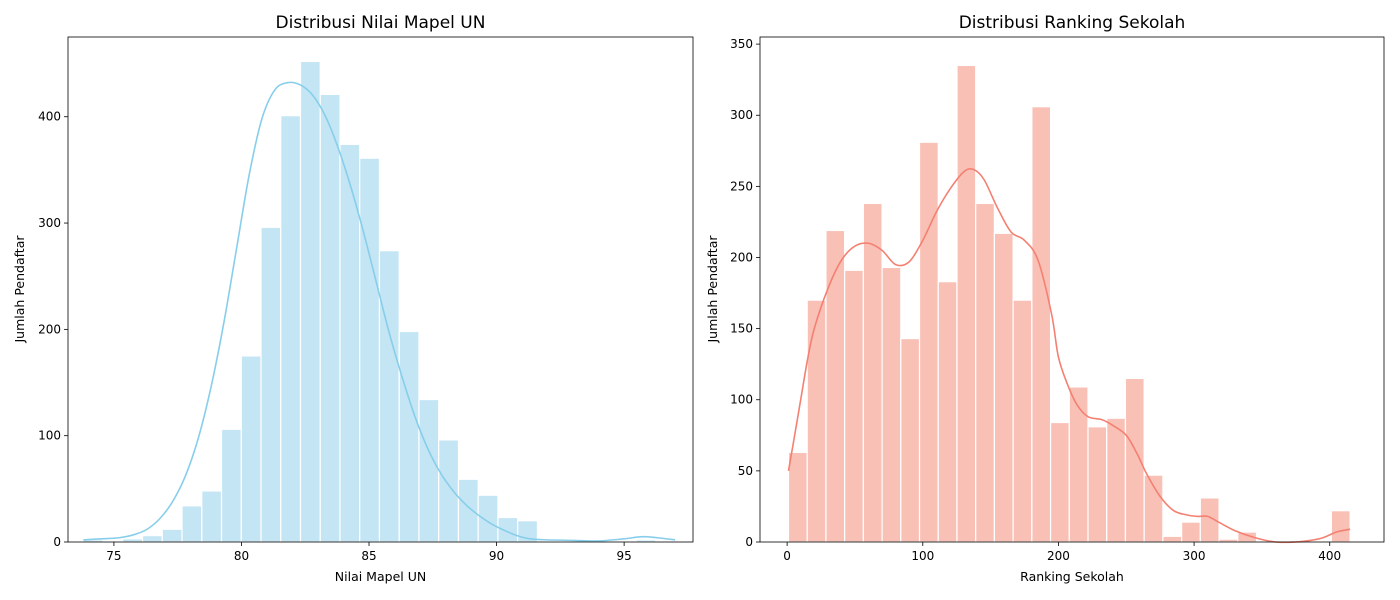  I want to click on y-tick-label: 150, so click(741, 329).